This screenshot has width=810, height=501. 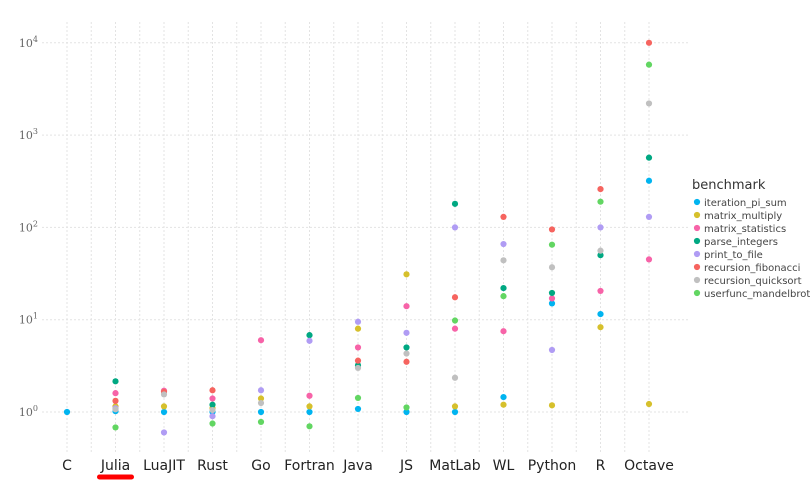 What do you see at coordinates (753, 281) in the screenshot?
I see `legend-label-recursion_quicksort: recursion_quicksort` at bounding box center [753, 281].